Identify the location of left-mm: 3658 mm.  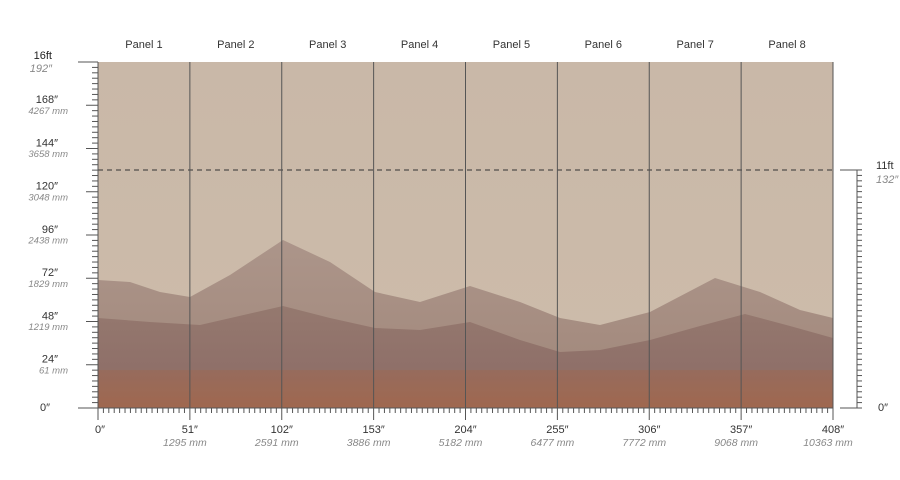
(48, 154).